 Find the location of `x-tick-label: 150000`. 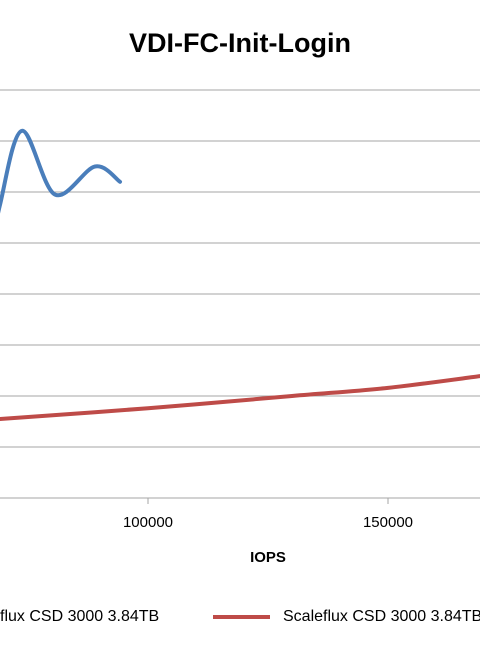

x-tick-label: 150000 is located at coordinates (388, 522).